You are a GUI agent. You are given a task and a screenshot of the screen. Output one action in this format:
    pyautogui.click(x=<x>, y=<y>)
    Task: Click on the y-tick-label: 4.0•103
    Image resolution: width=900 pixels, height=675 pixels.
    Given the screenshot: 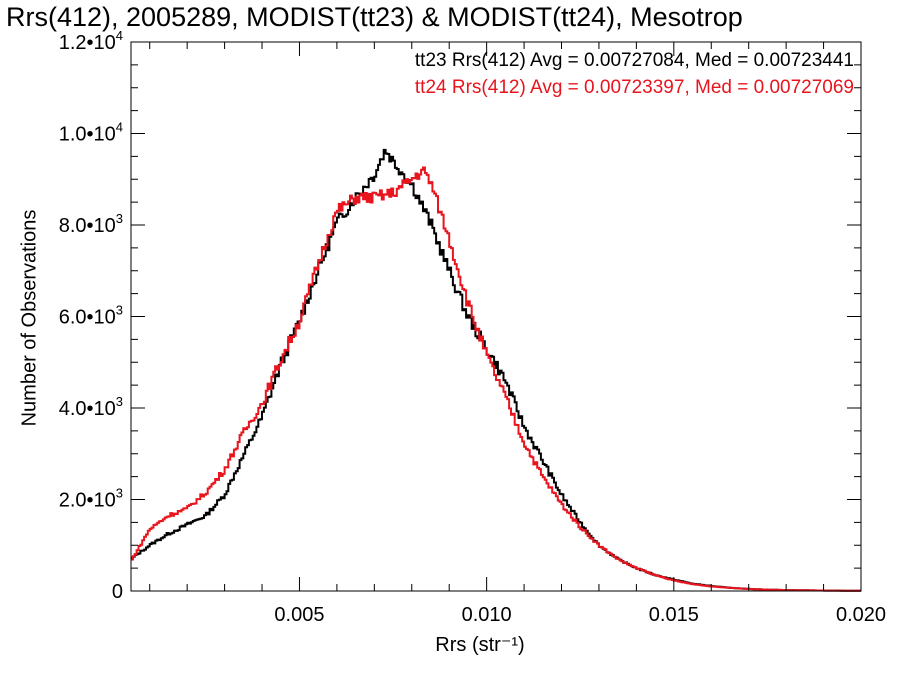 What is the action you would take?
    pyautogui.click(x=91, y=407)
    